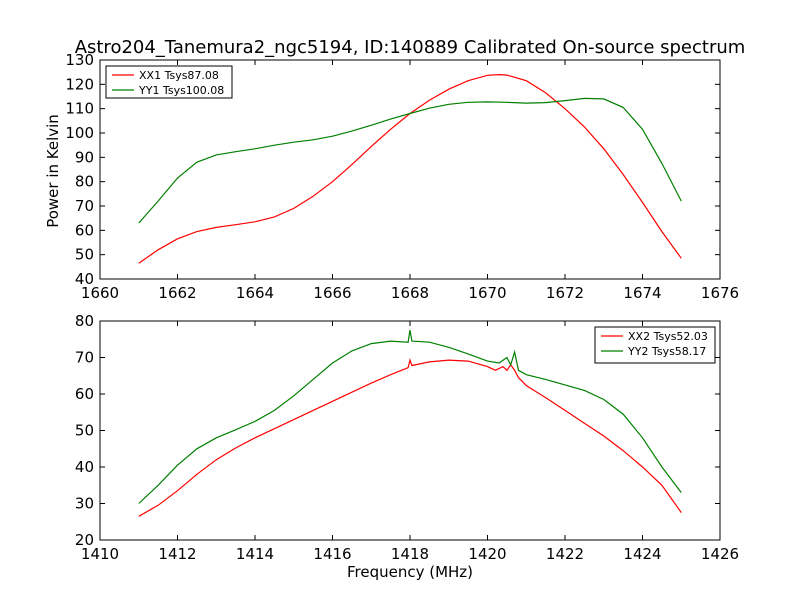 This screenshot has width=800, height=600. I want to click on legend: XX1 Tsys87.08 YY1 Tsys100.08, so click(169, 82).